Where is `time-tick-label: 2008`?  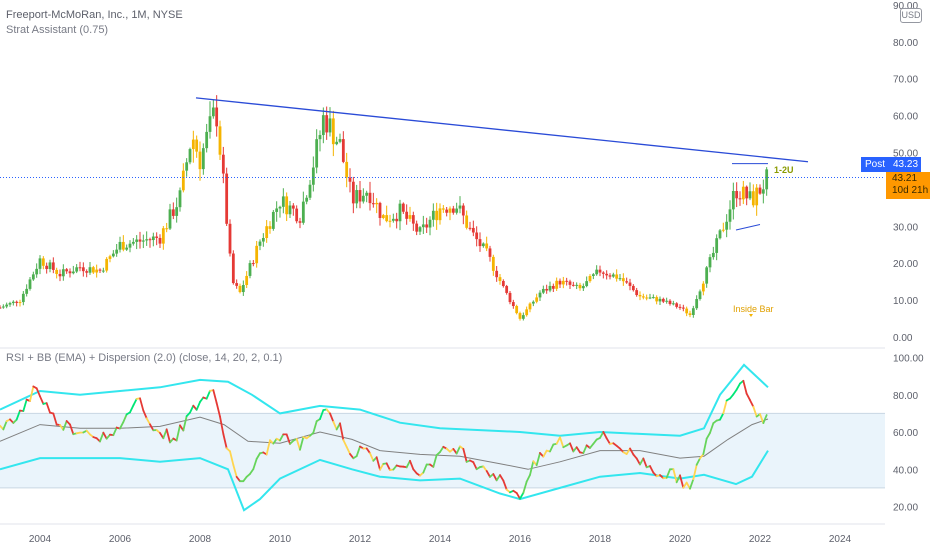 time-tick-label: 2008 is located at coordinates (200, 539).